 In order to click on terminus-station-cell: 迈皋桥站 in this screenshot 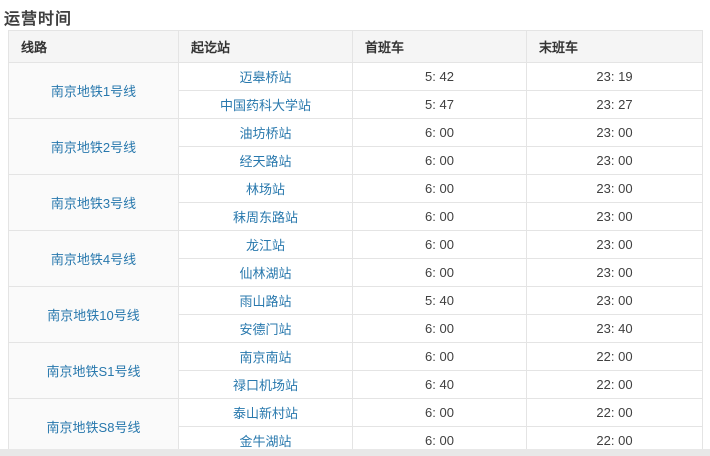, I will do `click(265, 76)`.